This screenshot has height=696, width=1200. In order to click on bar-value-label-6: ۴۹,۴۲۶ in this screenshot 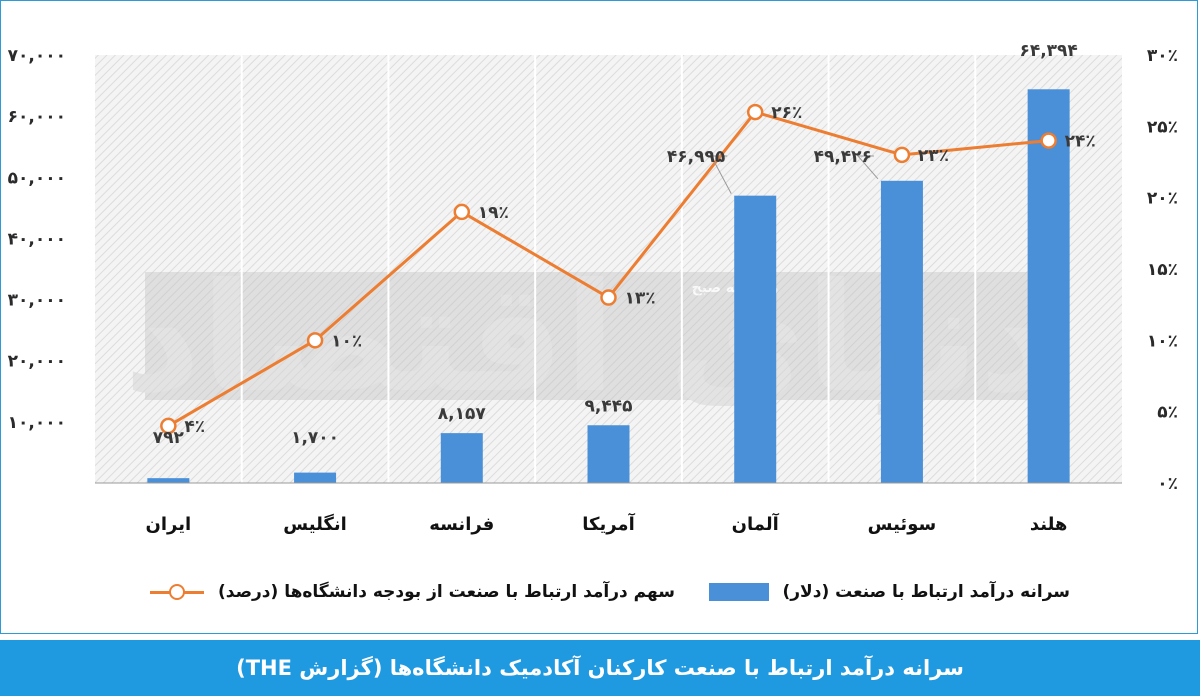, I will do `click(843, 157)`.